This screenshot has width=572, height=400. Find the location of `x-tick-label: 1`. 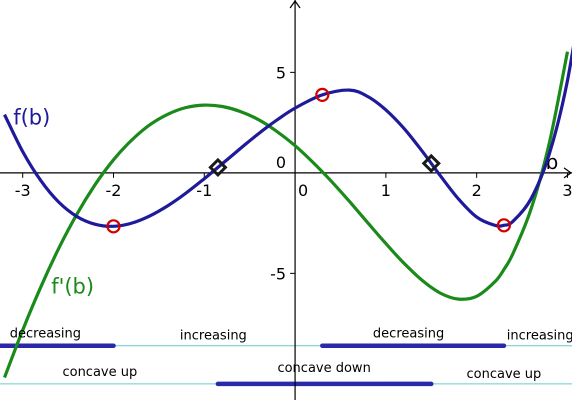

x-tick-label: 1 is located at coordinates (386, 190).